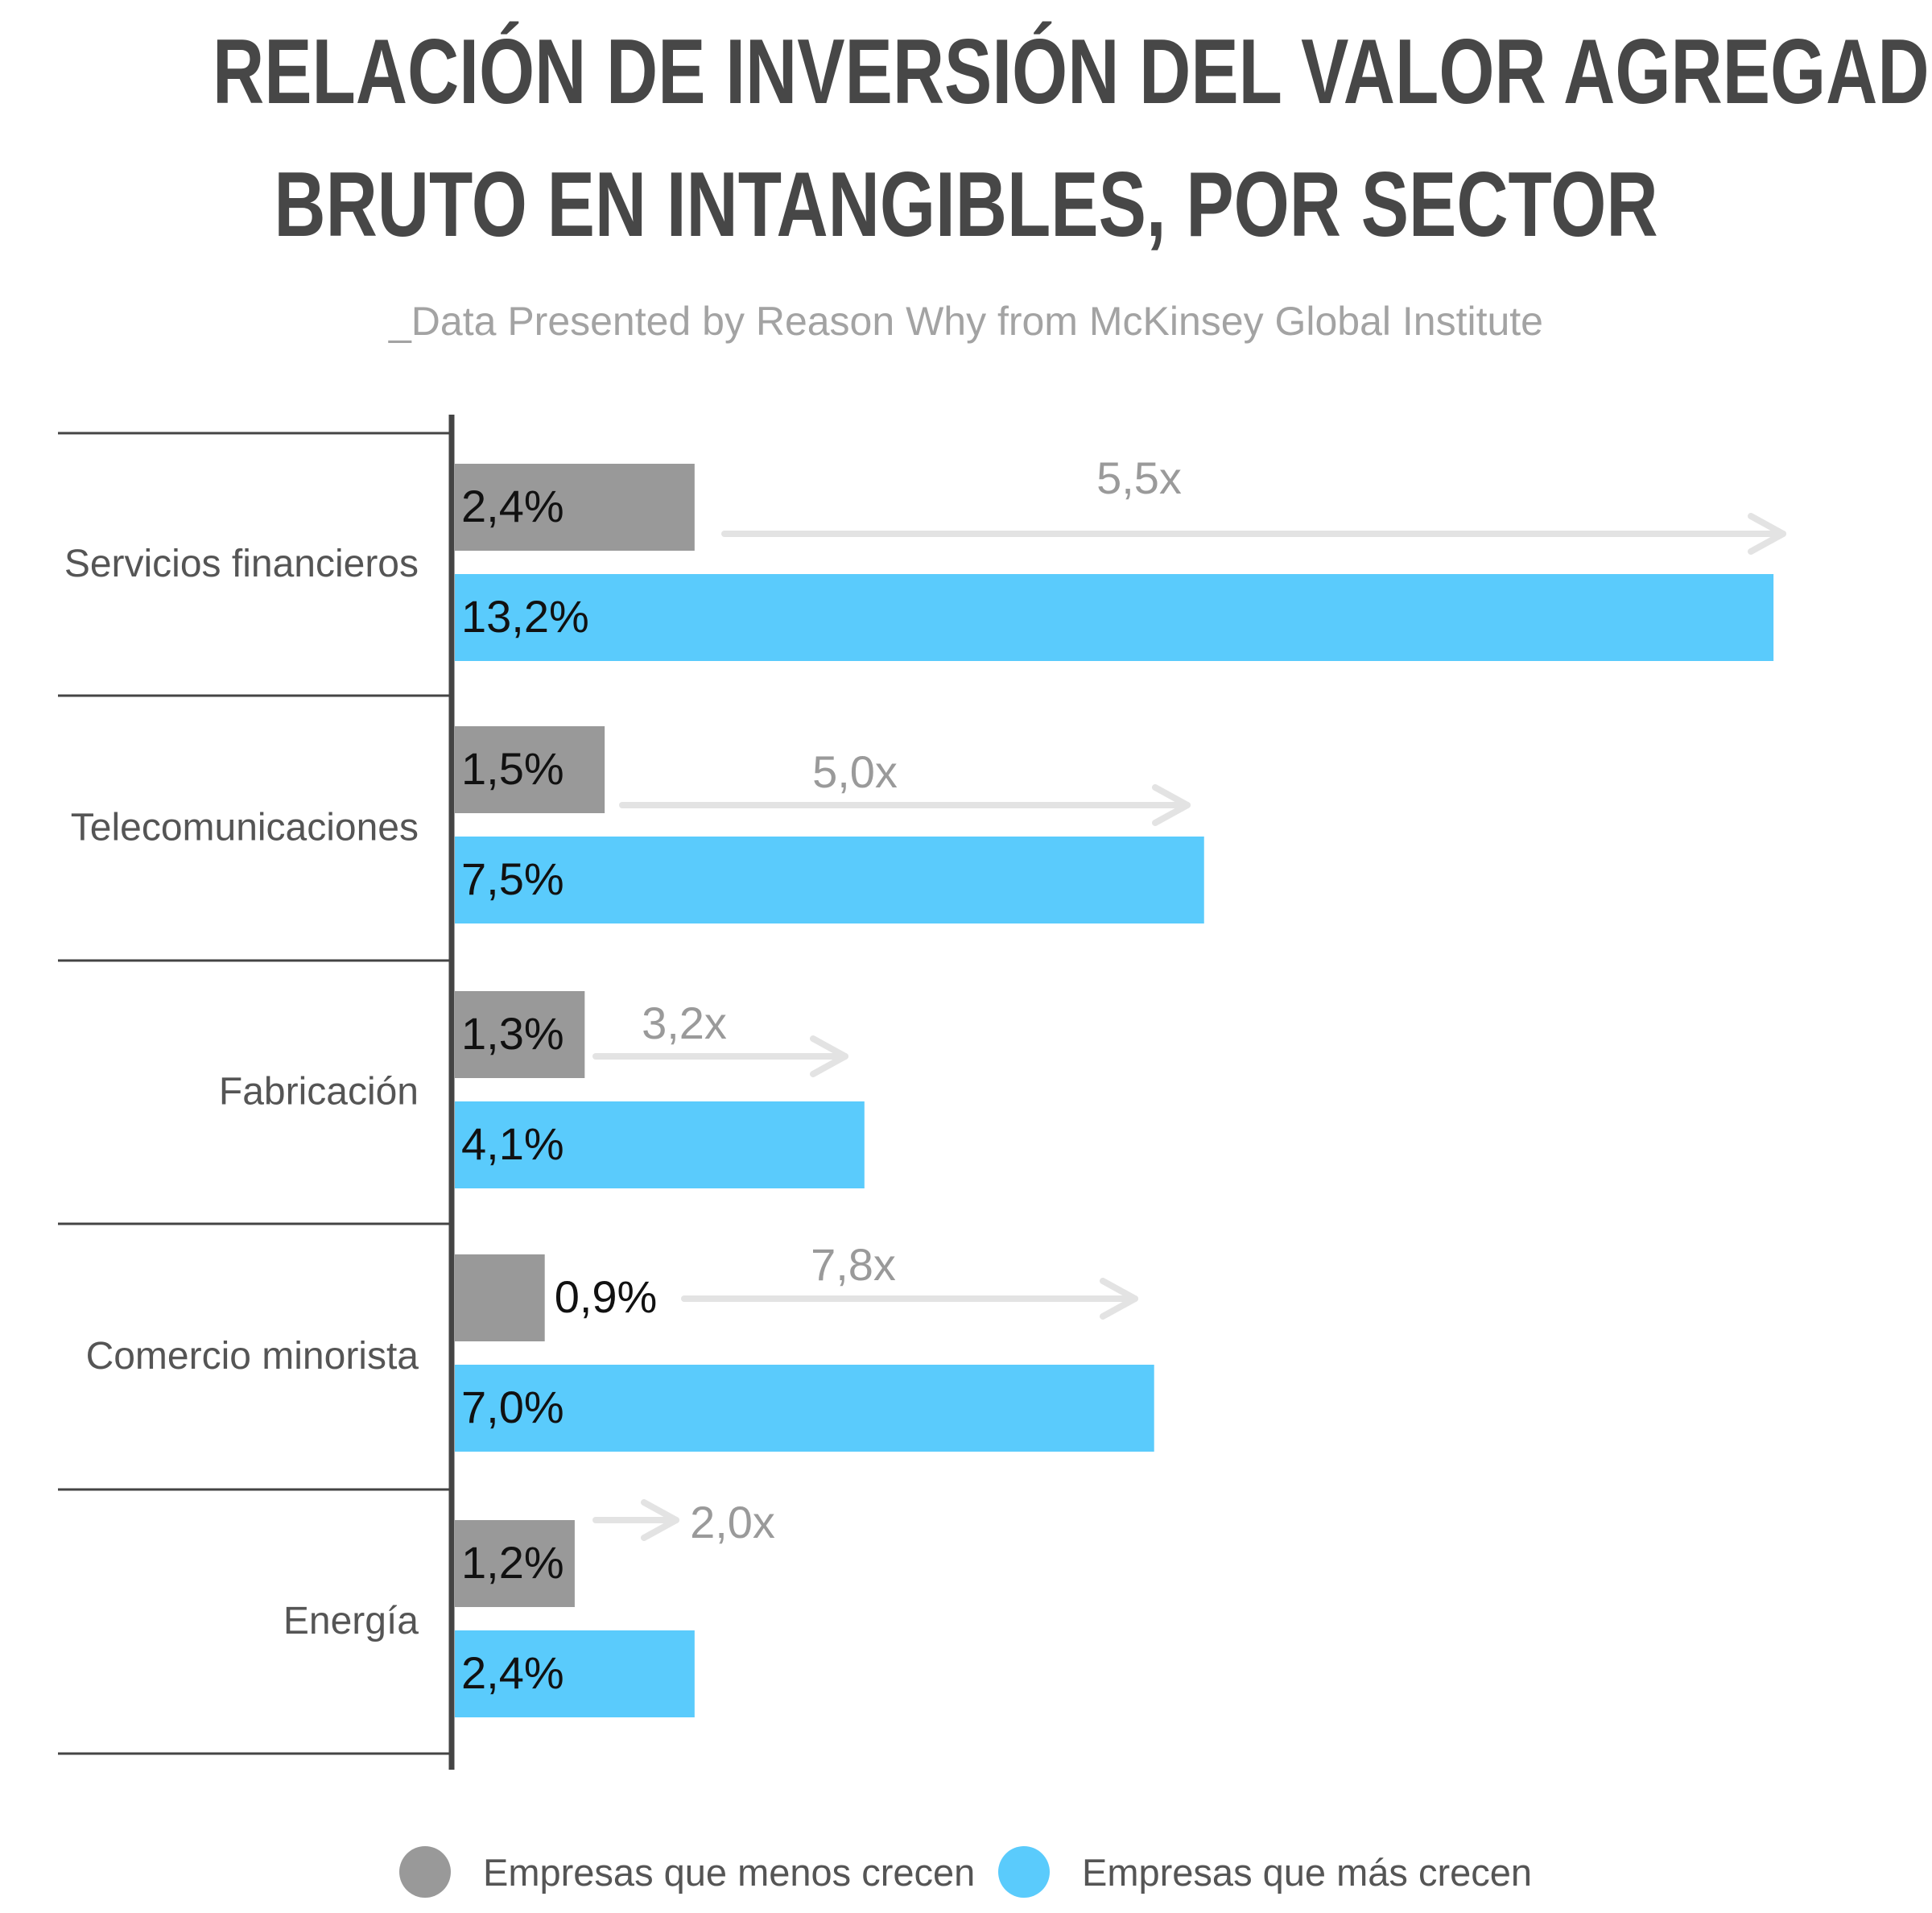  Describe the element at coordinates (512, 1033) in the screenshot. I see `bar-least-label: 1,3%` at that location.